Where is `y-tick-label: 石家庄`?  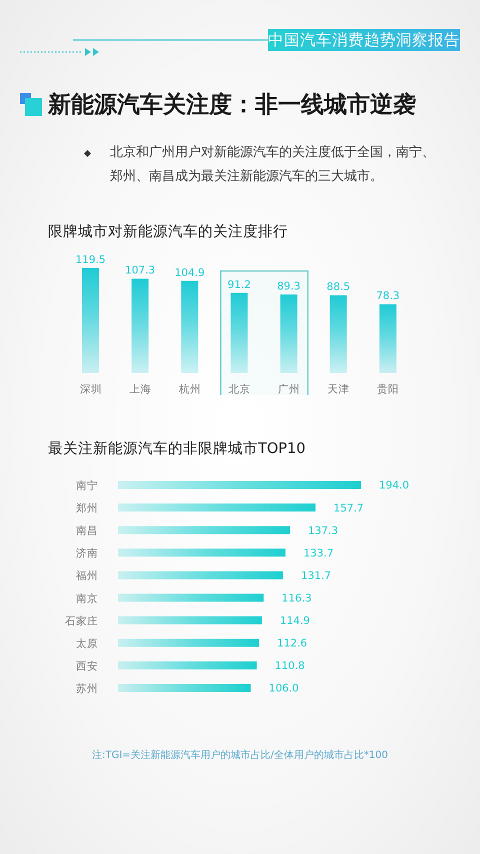
y-tick-label: 石家庄 is located at coordinates (81, 620).